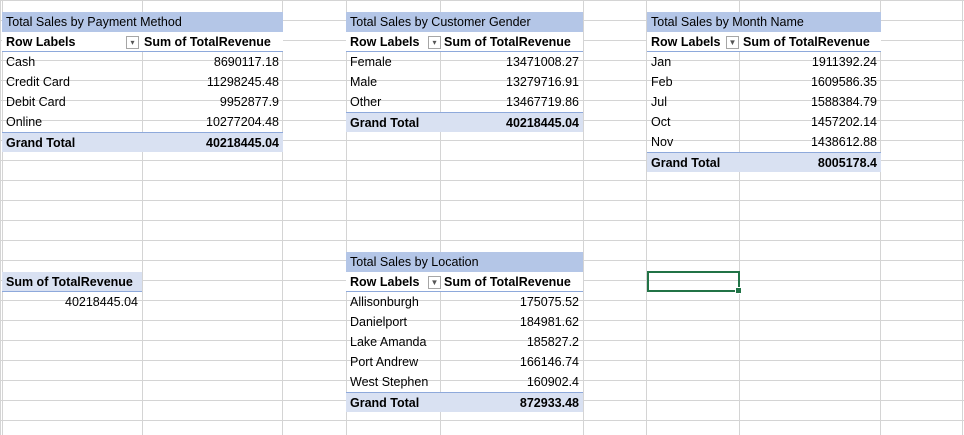 The image size is (964, 435). I want to click on pivot-title: Total Sales by Month Name, so click(764, 22).